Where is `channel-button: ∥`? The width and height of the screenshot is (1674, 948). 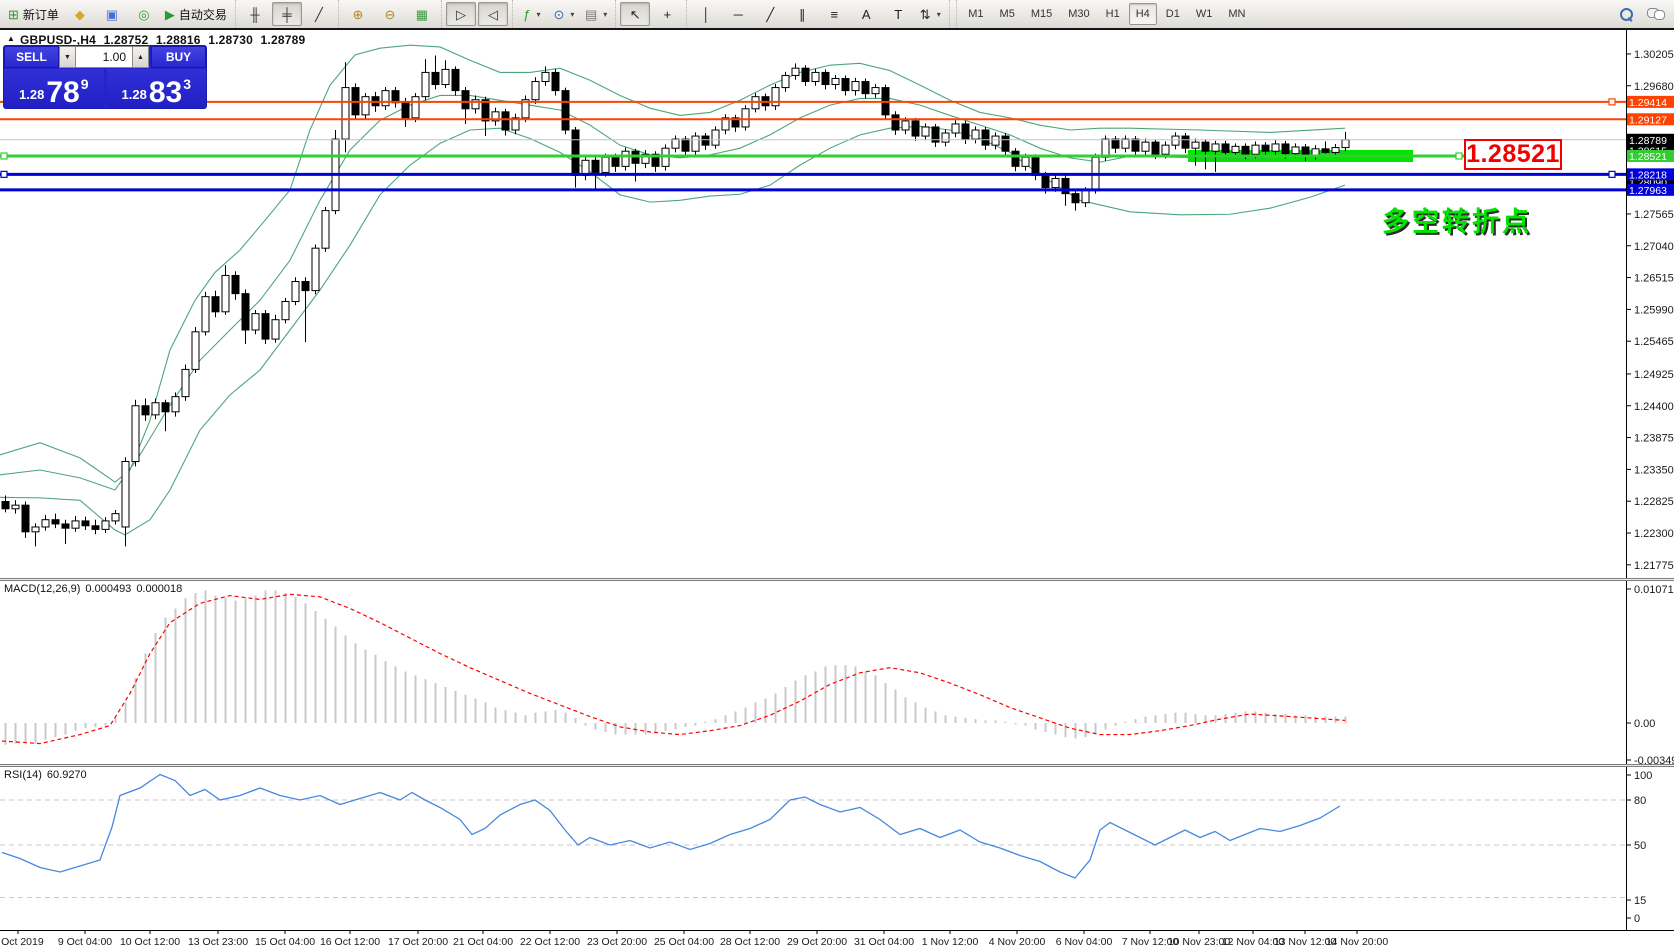
channel-button: ∥ is located at coordinates (802, 14).